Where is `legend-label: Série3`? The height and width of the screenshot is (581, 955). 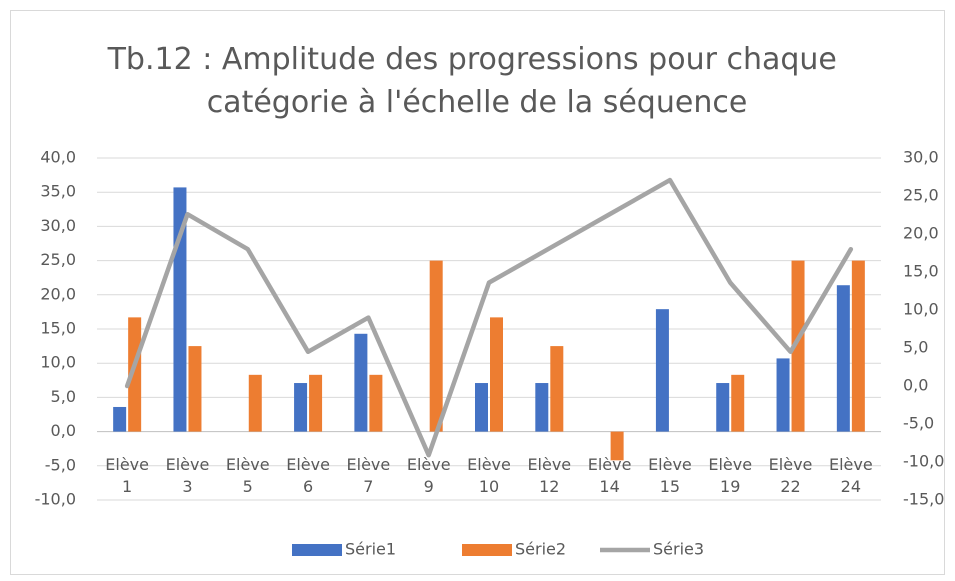
legend-label: Série3 is located at coordinates (678, 549).